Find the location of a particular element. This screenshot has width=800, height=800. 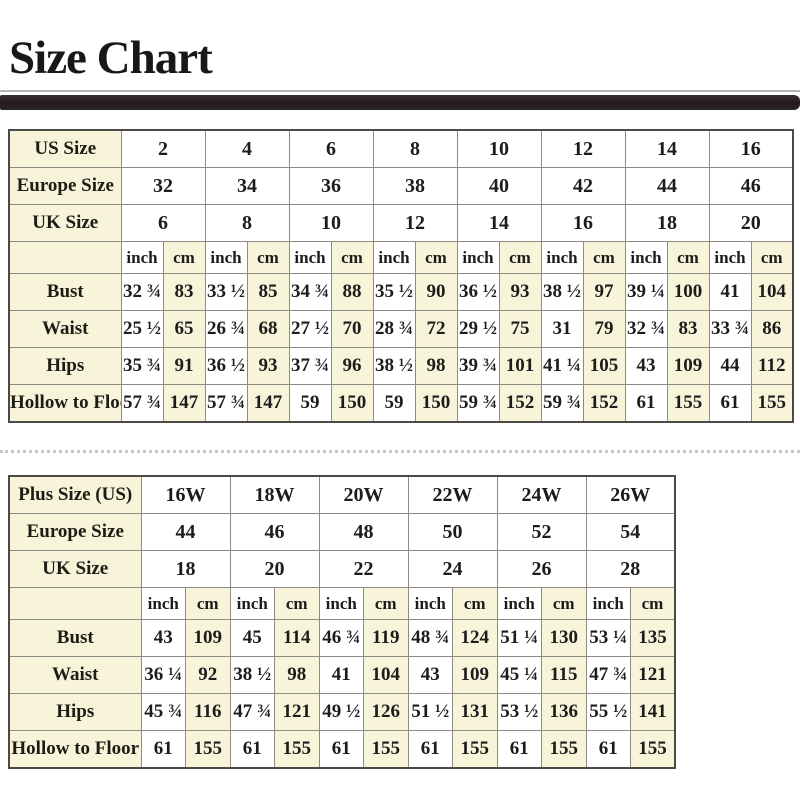

size-value: 16 is located at coordinates (583, 223).